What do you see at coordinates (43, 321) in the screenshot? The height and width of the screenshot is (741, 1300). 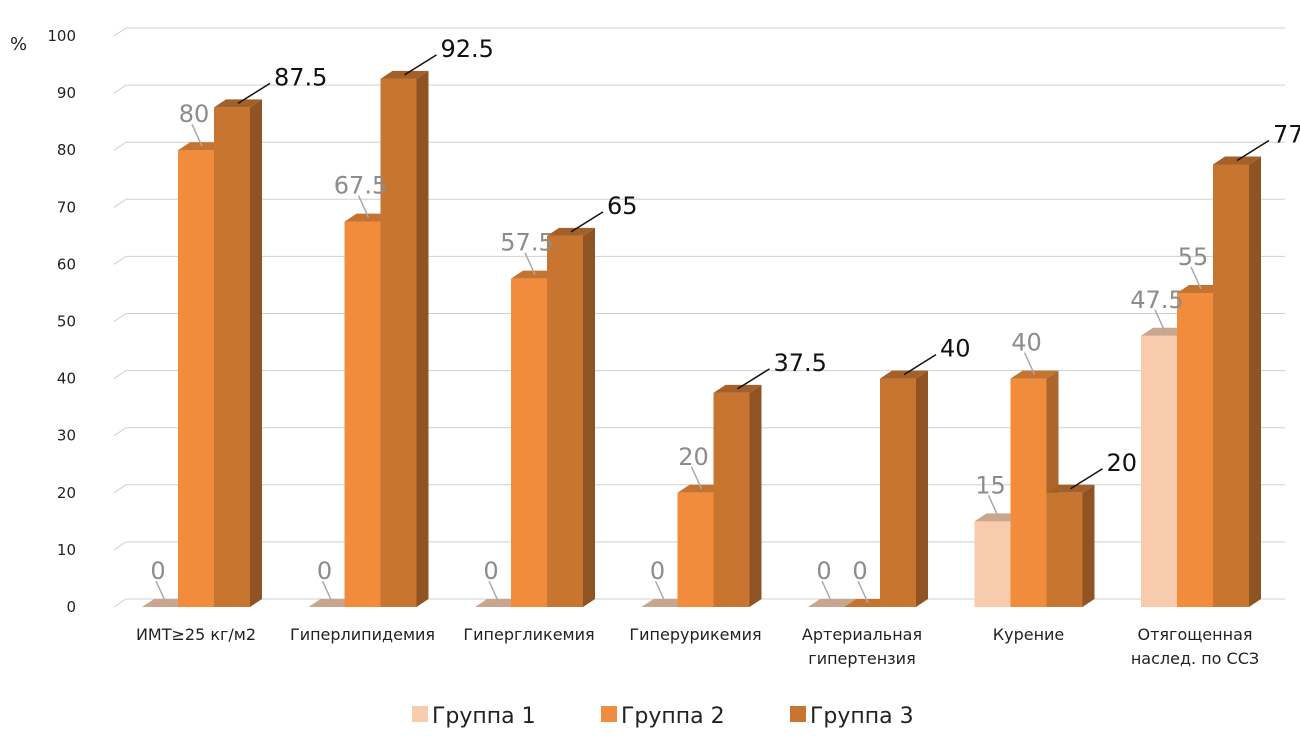 I see `y-axis: % 0 10 20 30 40 50 60 70 80 90 100` at bounding box center [43, 321].